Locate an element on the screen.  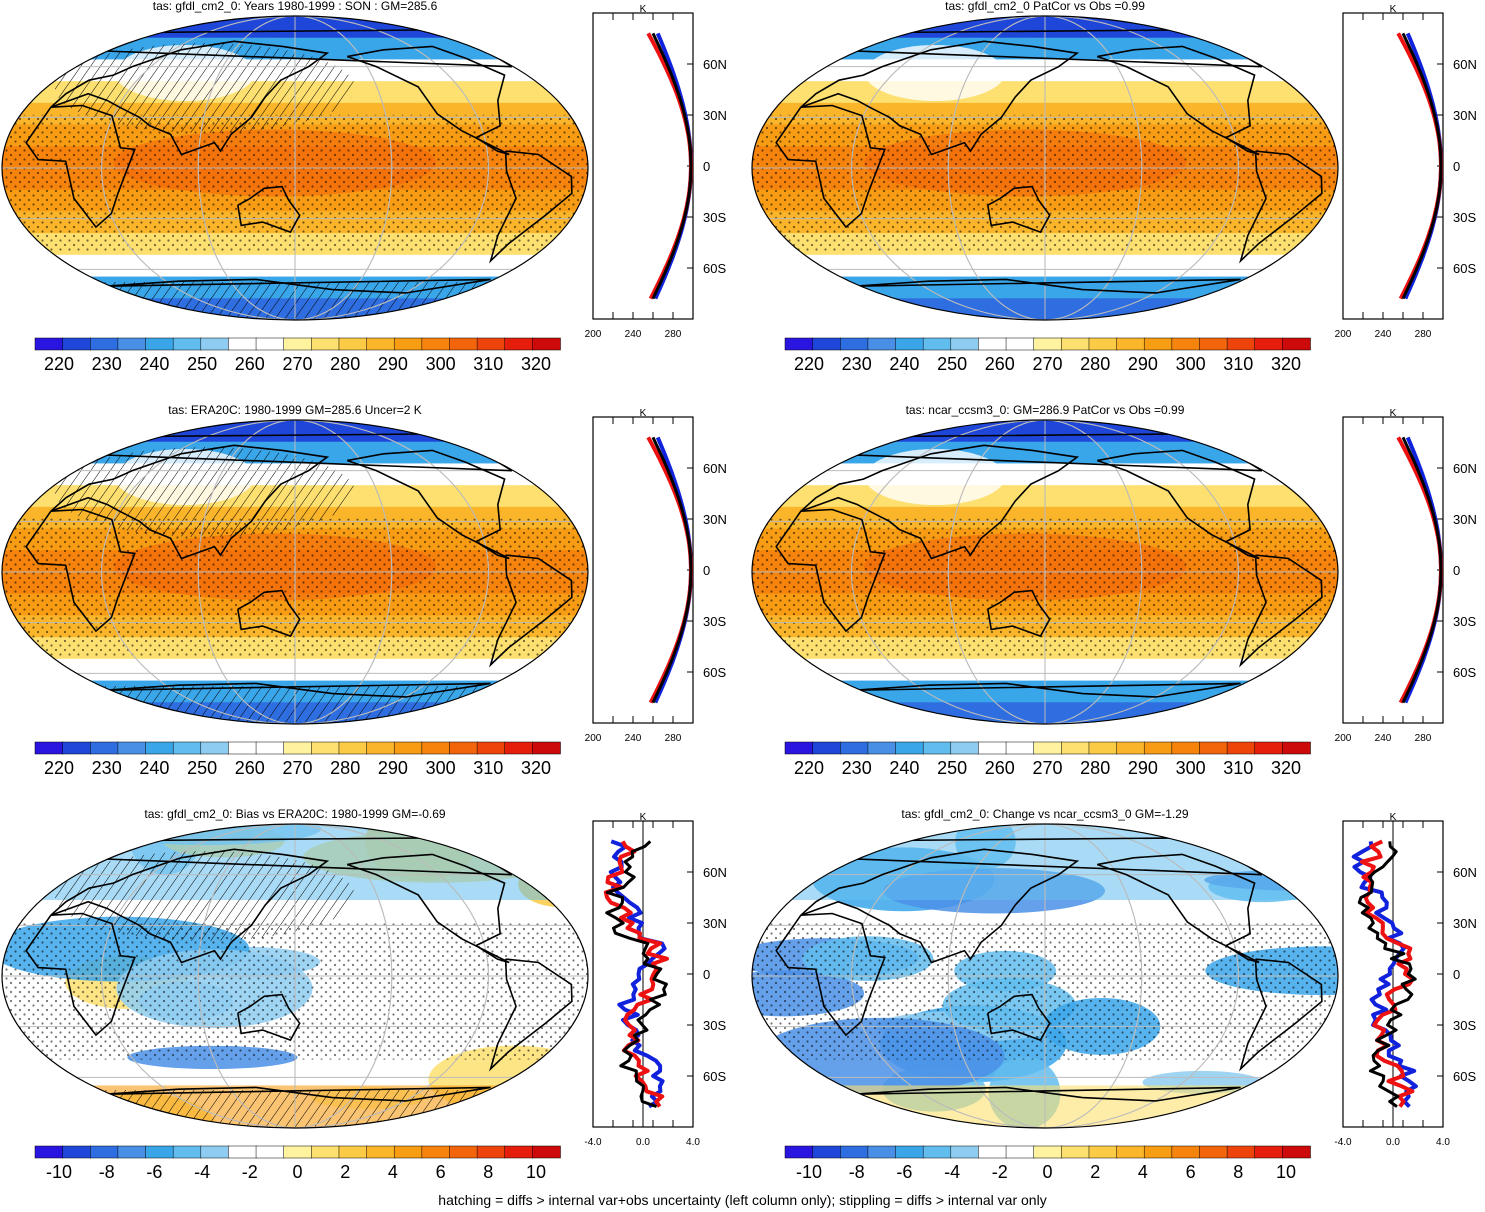
colorbar-label: 260 is located at coordinates (1000, 364).